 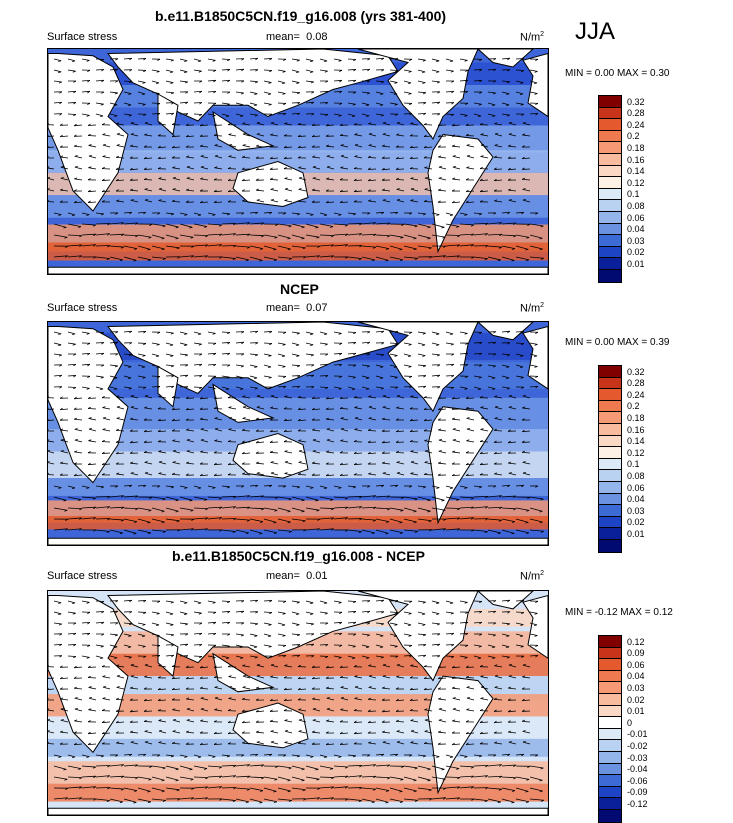 What do you see at coordinates (637, 734) in the screenshot?
I see `colorbar-tick-label: -0.01` at bounding box center [637, 734].